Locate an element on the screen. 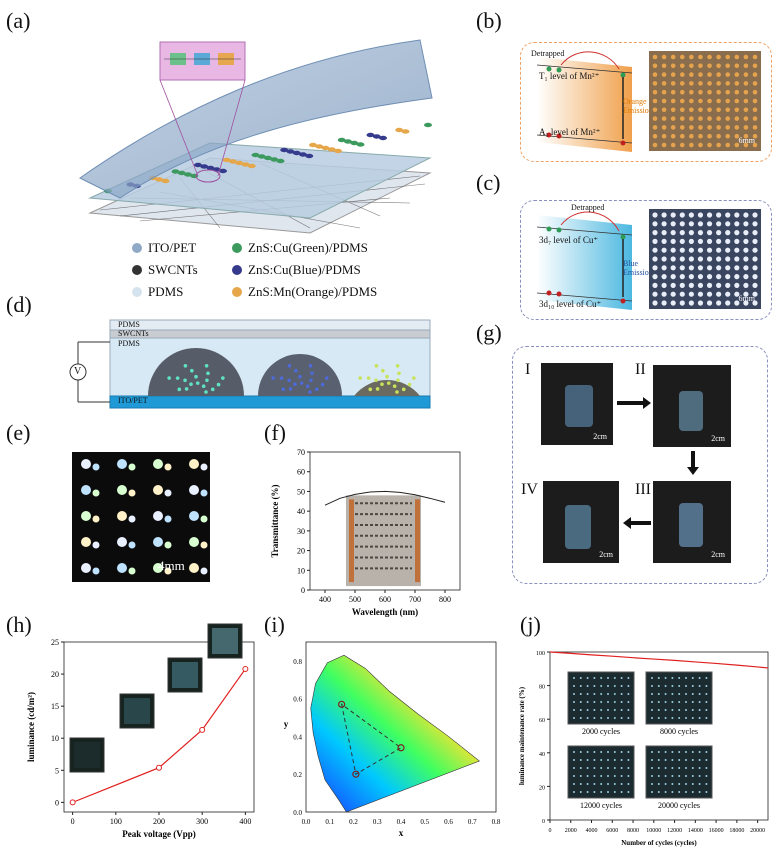  legend-swatch is located at coordinates (137, 248).